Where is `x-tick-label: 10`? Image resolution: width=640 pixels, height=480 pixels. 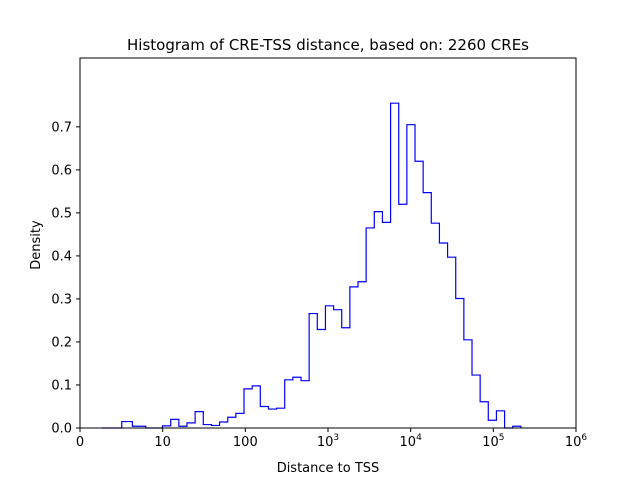 x-tick-label: 10 is located at coordinates (162, 442).